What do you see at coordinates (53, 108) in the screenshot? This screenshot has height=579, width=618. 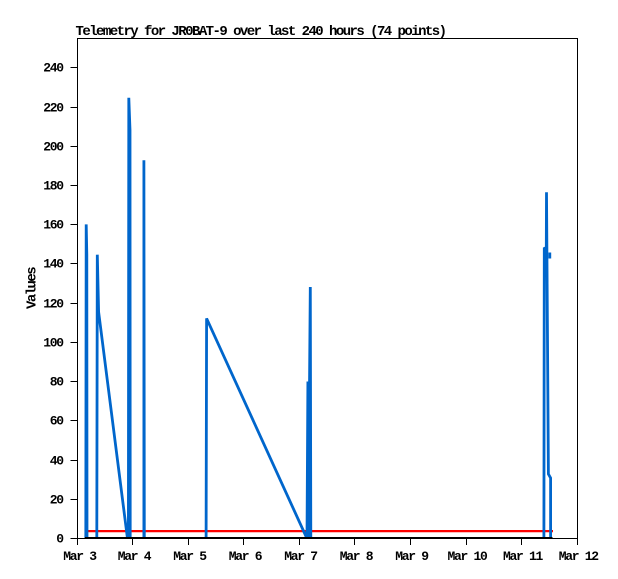 I see `svg-text: 220` at bounding box center [53, 108].